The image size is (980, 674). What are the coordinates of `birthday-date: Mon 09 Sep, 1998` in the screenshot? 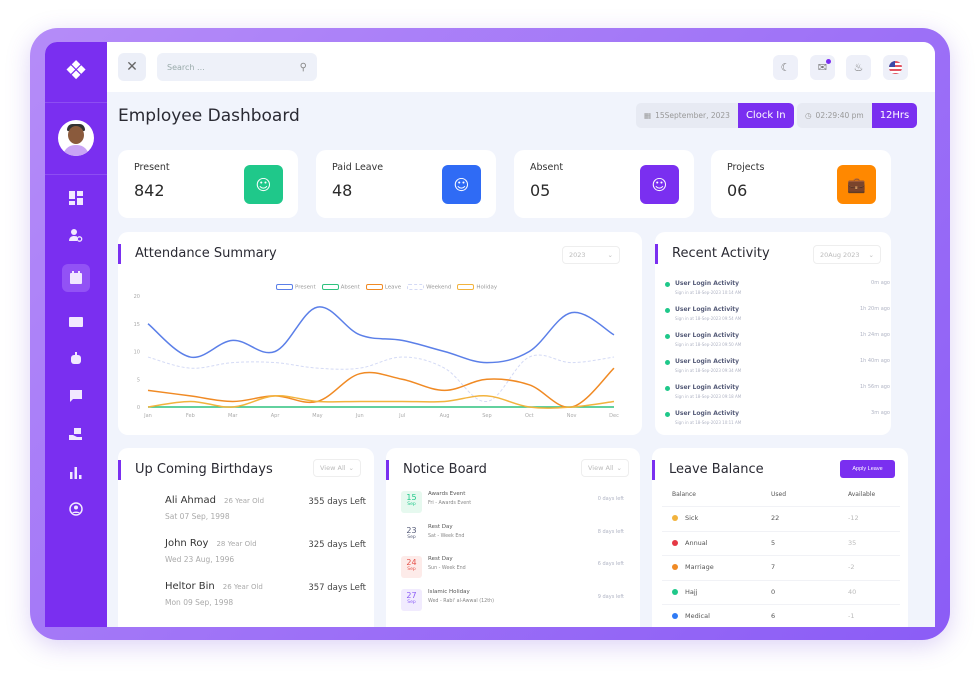 It's located at (199, 602).